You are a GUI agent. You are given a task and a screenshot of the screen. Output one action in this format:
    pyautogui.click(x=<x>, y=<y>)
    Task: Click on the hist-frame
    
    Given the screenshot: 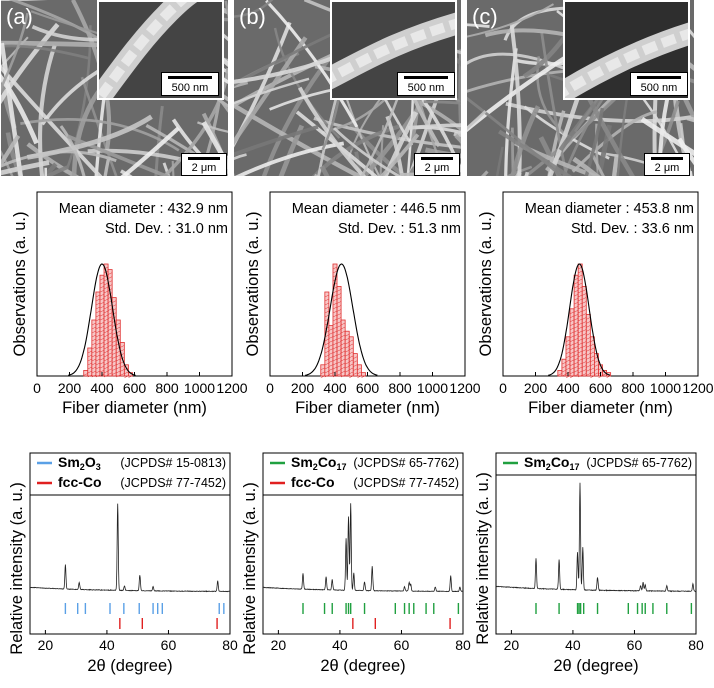 What is the action you would take?
    pyautogui.click(x=600, y=284)
    